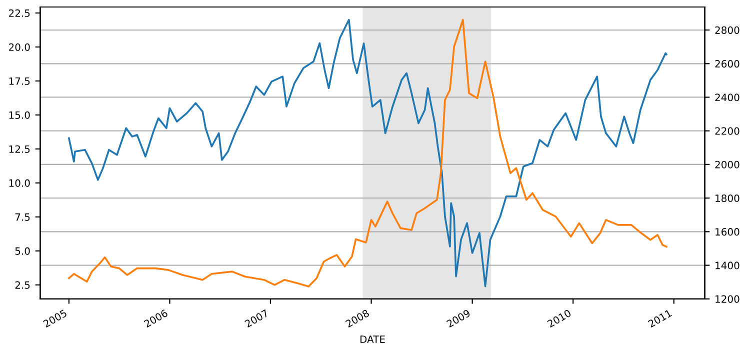 The width and height of the screenshot is (745, 350). What do you see at coordinates (728, 198) in the screenshot?
I see `y2-tick-label: 1800` at bounding box center [728, 198].